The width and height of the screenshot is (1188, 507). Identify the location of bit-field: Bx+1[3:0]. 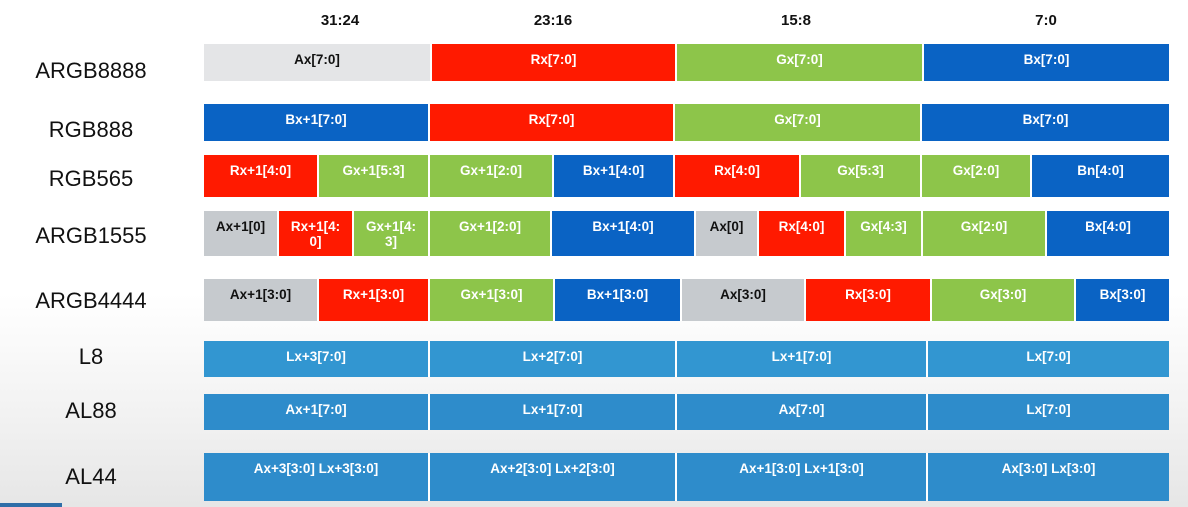
(616, 300).